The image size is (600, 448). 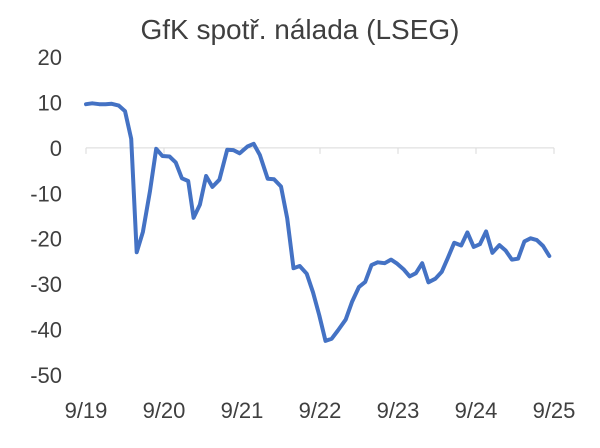 What do you see at coordinates (320, 410) in the screenshot?
I see `x-tick-label: 9/22` at bounding box center [320, 410].